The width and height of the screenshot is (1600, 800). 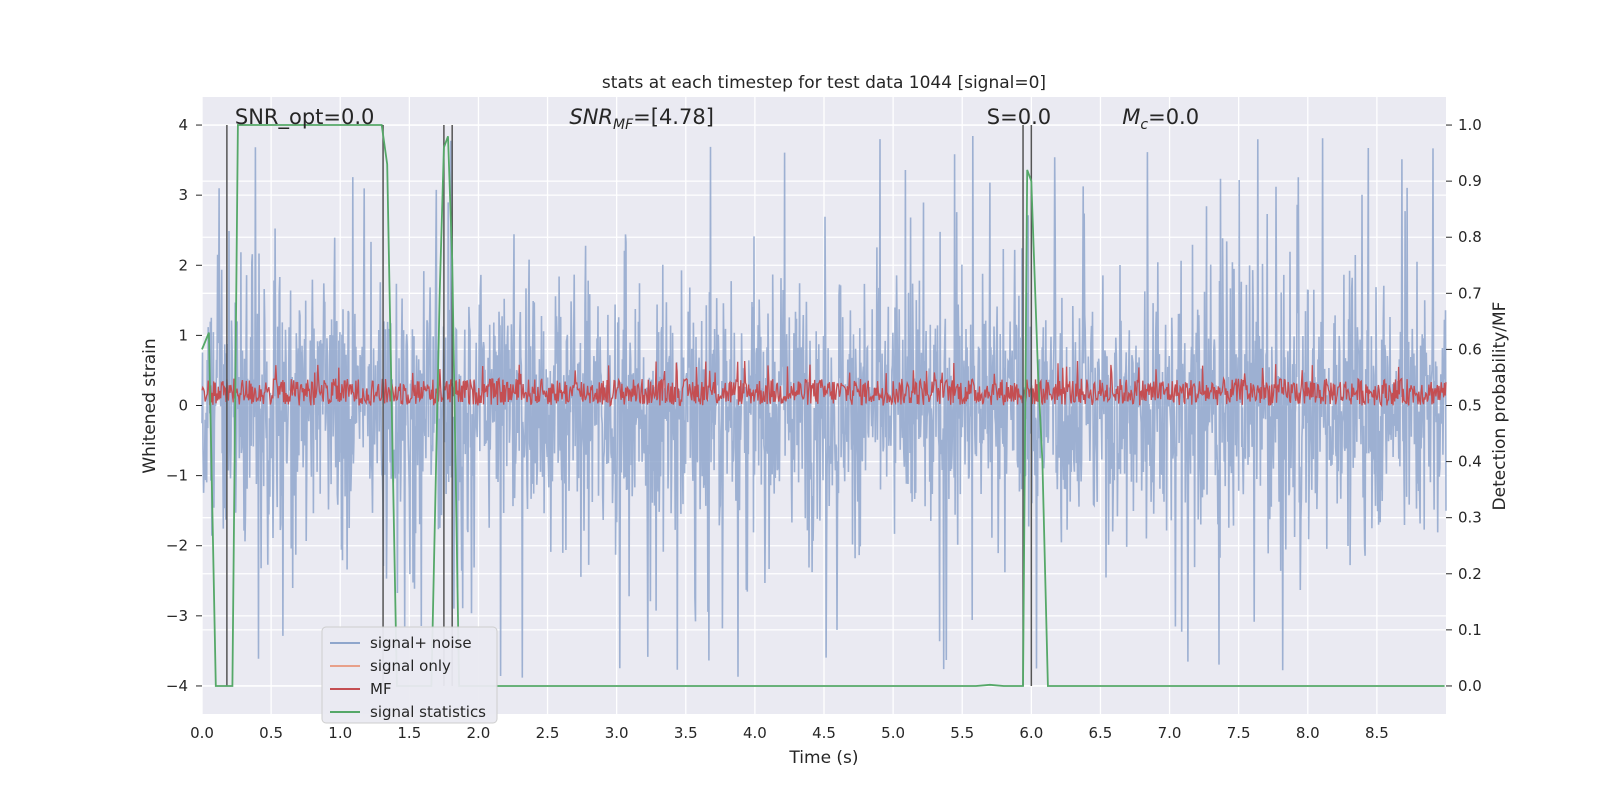 I want to click on x-tick-label: 4.5, so click(x=824, y=733).